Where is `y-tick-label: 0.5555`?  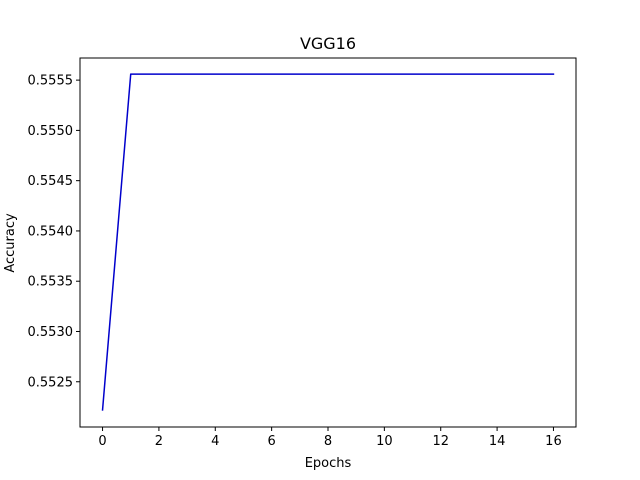
y-tick-label: 0.5555 is located at coordinates (51, 81).